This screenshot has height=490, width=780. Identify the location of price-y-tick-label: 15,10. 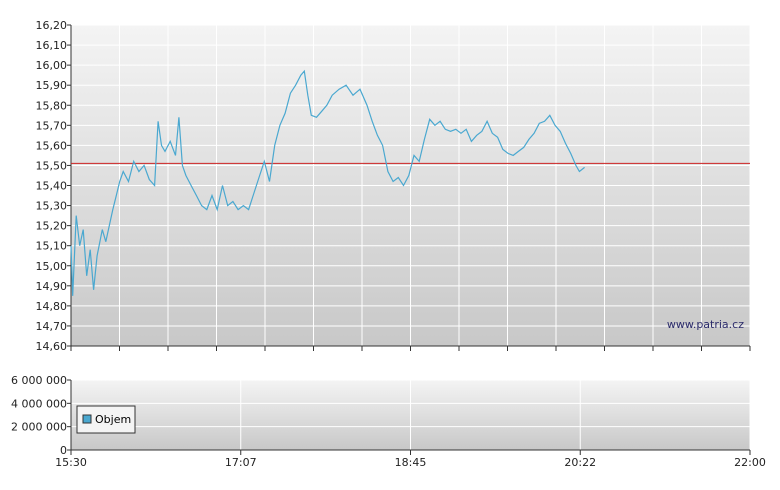
(52, 246).